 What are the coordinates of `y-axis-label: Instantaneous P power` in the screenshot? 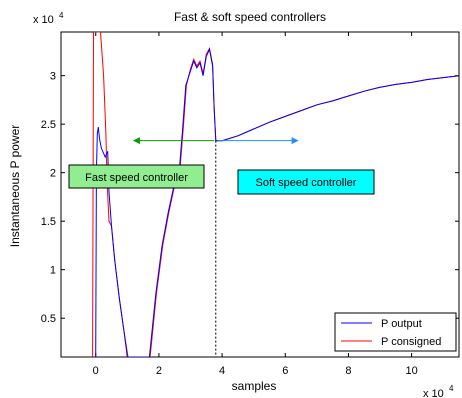 It's located at (15, 186).